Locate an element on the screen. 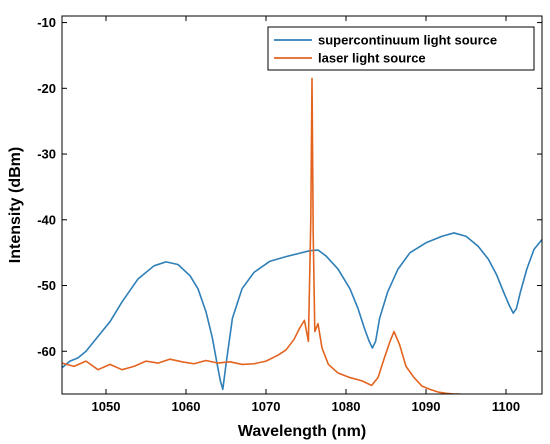 The width and height of the screenshot is (550, 444). x-tick-label: 1080 is located at coordinates (346, 406).